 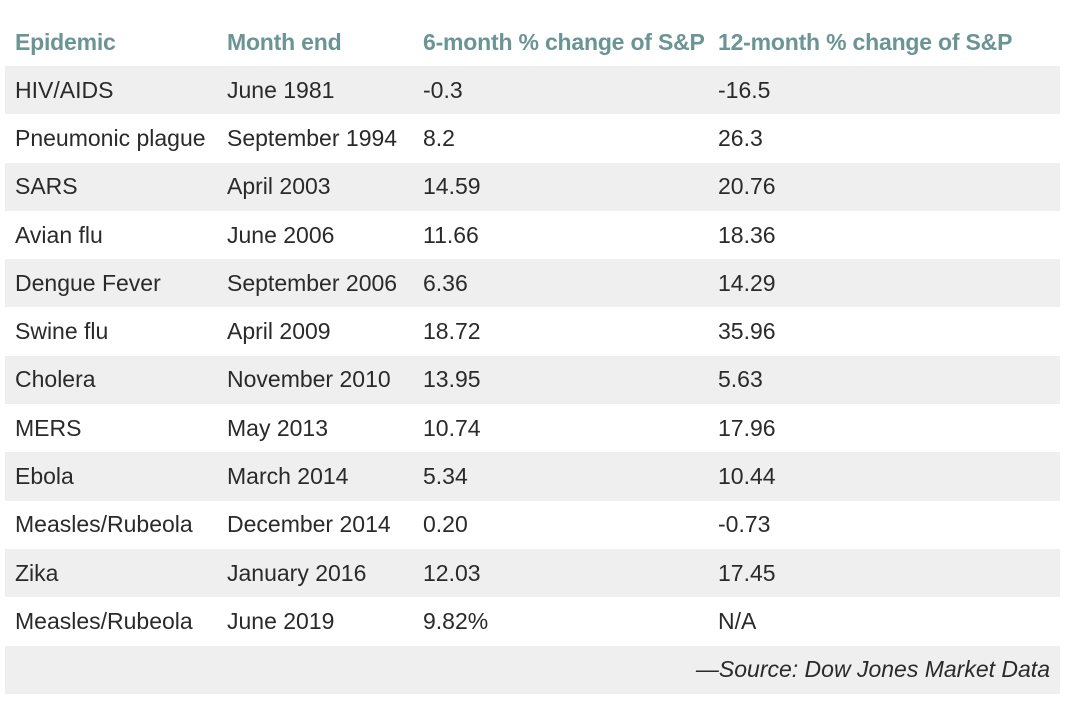 What do you see at coordinates (560, 138) in the screenshot?
I see `cell-6-month-change: 8.2` at bounding box center [560, 138].